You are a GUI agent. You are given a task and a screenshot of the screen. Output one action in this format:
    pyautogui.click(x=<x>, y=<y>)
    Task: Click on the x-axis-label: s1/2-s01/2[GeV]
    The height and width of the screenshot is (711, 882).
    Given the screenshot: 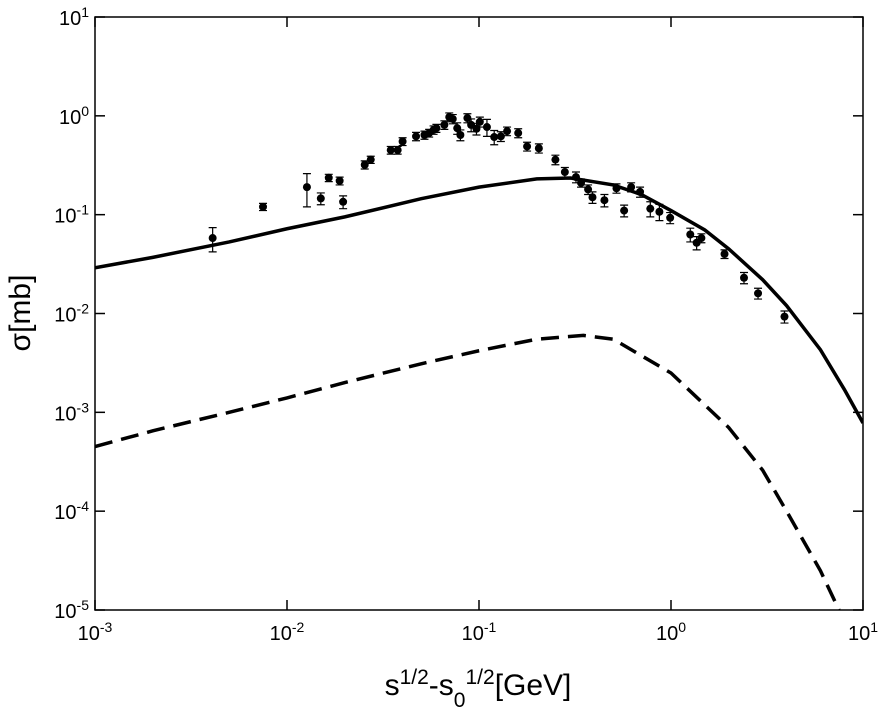 What is the action you would take?
    pyautogui.click(x=478, y=688)
    